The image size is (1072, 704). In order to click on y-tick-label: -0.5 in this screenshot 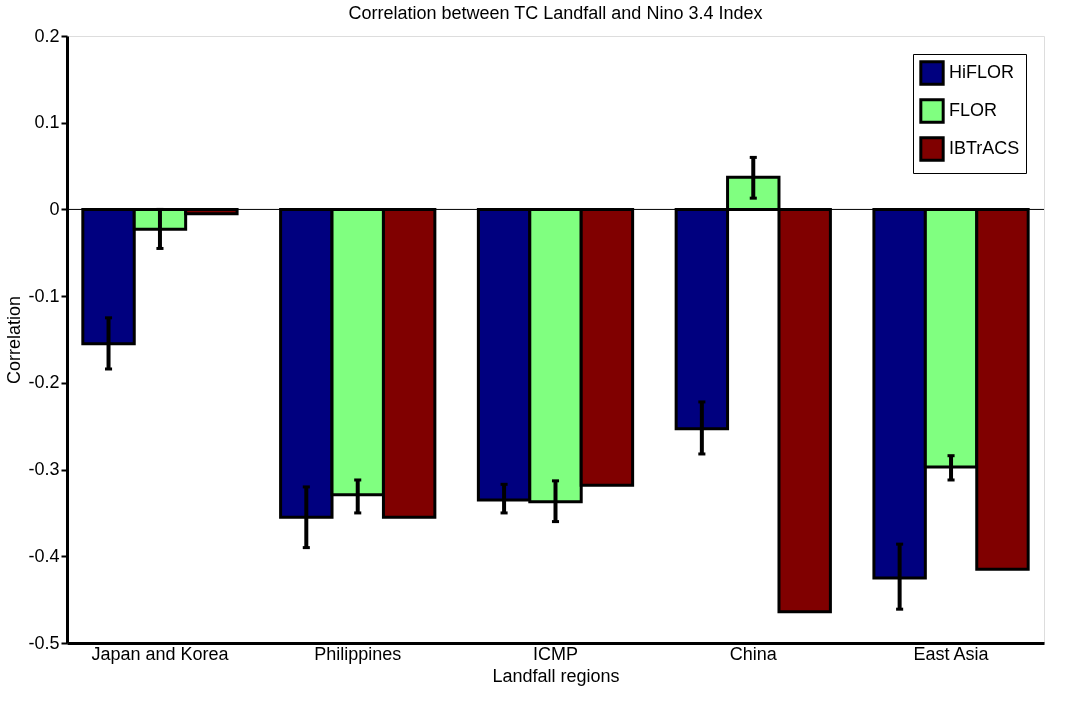, I will do `click(44, 642)`.